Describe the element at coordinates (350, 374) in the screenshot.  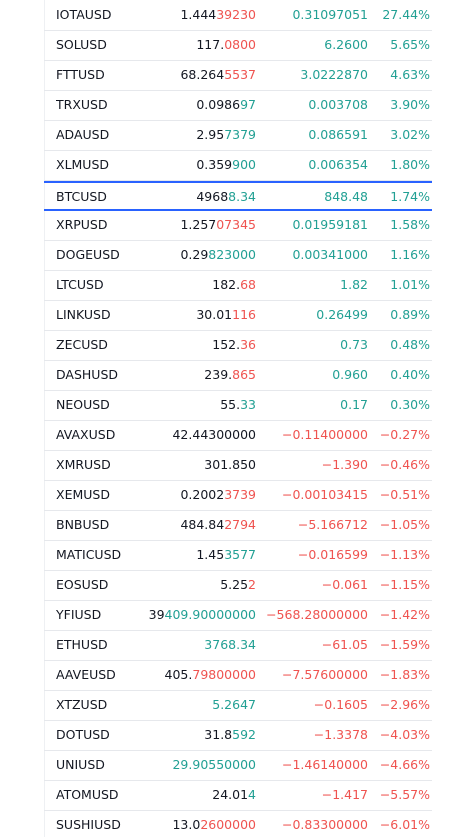
I see `change: 0.960` at that location.